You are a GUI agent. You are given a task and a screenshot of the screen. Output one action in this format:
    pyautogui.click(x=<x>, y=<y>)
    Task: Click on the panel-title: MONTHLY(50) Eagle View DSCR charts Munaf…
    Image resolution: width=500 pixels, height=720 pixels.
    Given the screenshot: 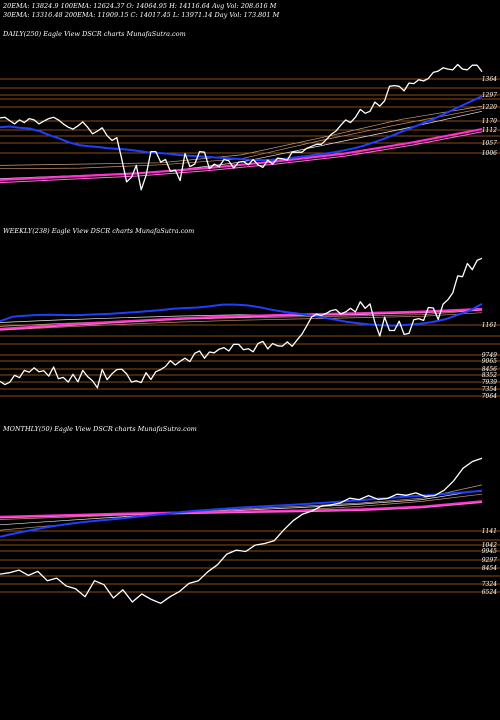 What is the action you would take?
    pyautogui.click(x=99, y=429)
    